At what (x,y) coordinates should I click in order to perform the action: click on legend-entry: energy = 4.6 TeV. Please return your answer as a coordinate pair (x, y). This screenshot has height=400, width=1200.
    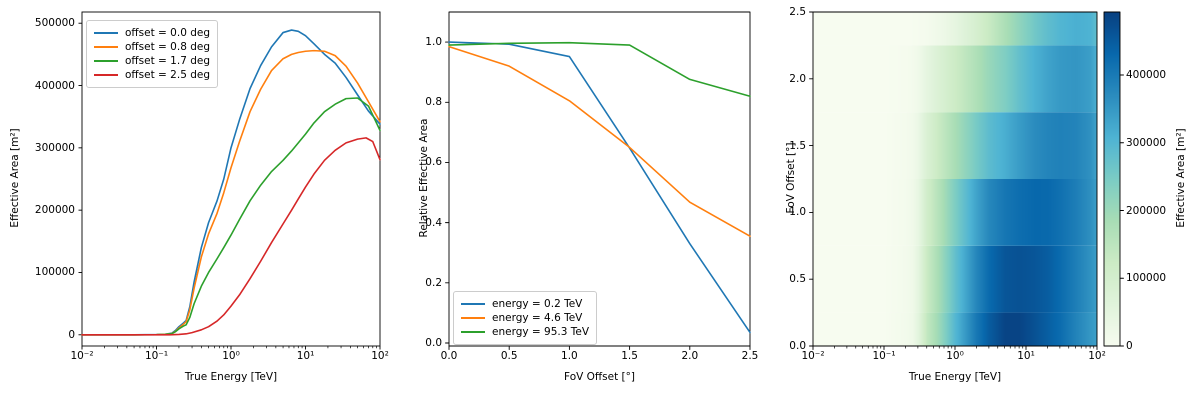
    Looking at the image, I should click on (525, 318).